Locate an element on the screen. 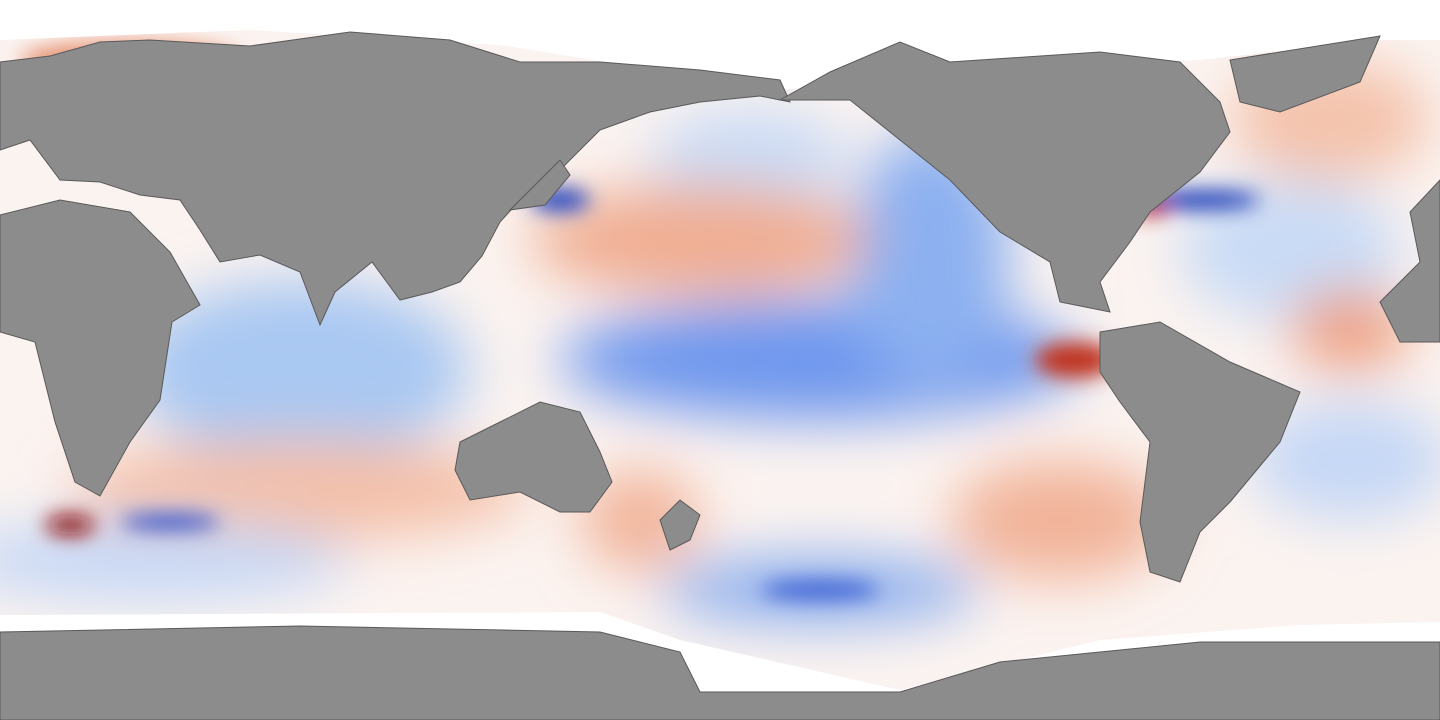 The width and height of the screenshot is (1440, 720). australia is located at coordinates (533, 457).